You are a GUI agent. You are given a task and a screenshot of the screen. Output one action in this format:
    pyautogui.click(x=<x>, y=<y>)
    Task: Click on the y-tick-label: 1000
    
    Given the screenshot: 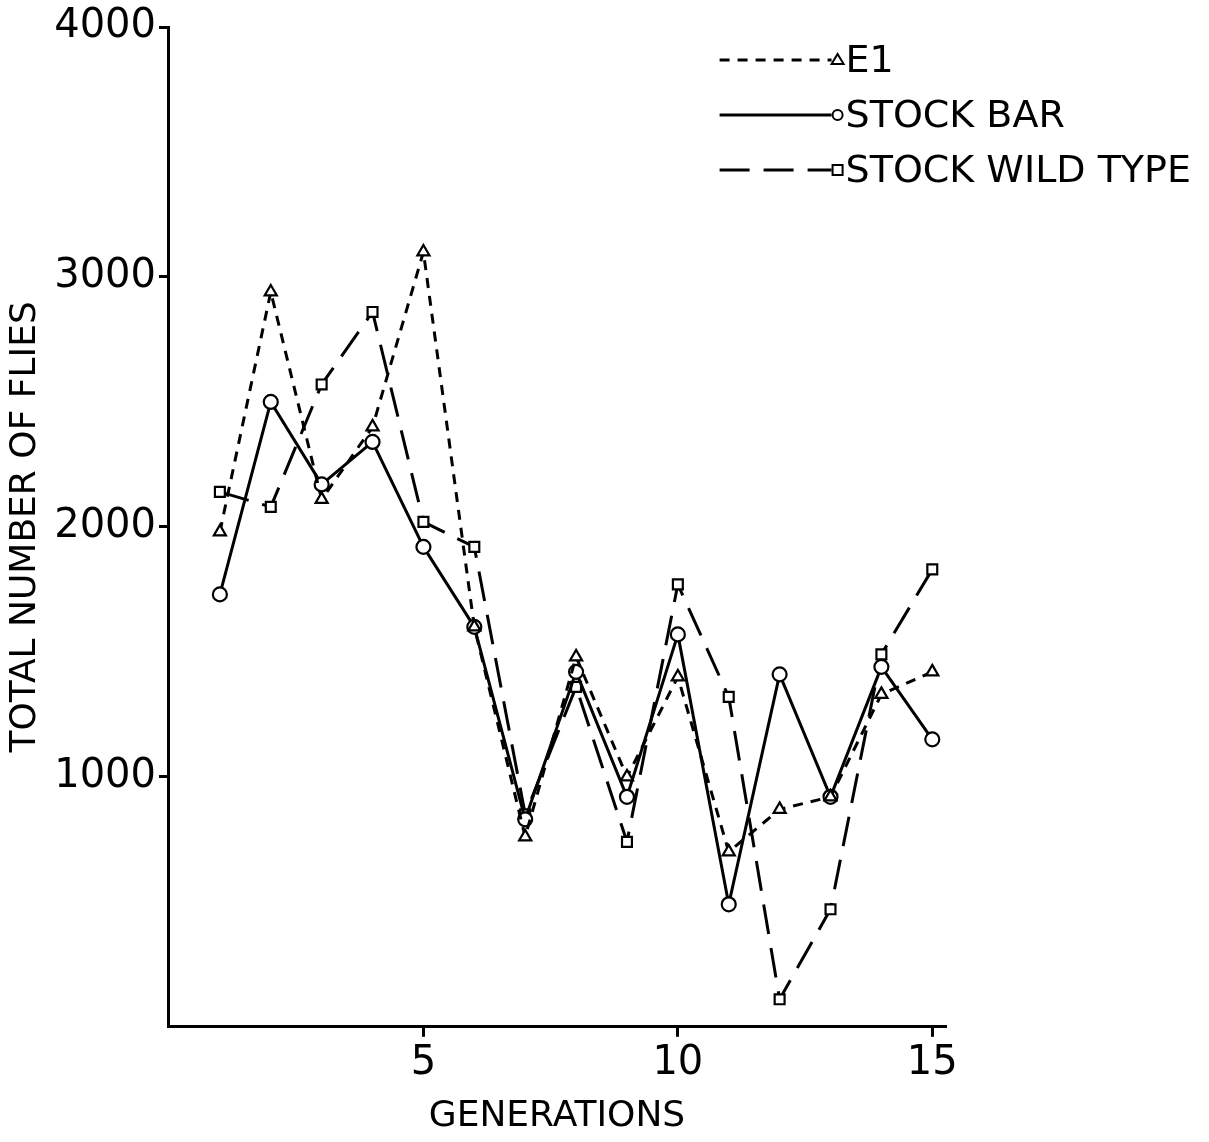 What is the action you would take?
    pyautogui.click(x=105, y=773)
    